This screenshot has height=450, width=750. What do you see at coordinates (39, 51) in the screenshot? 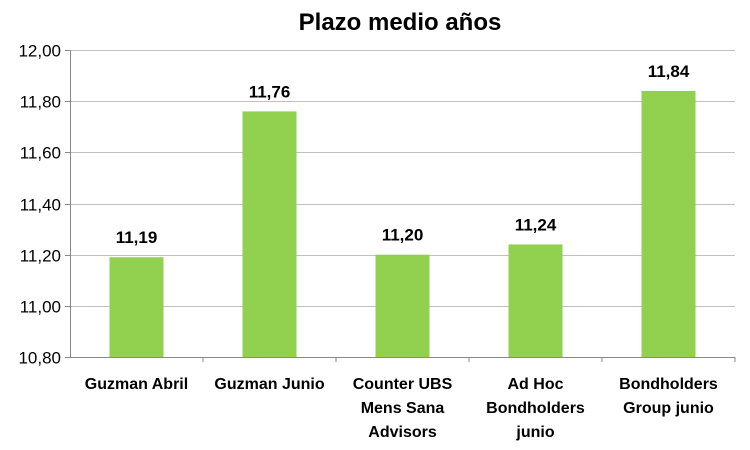
I see `y-tick-label: 12,00` at bounding box center [39, 51].